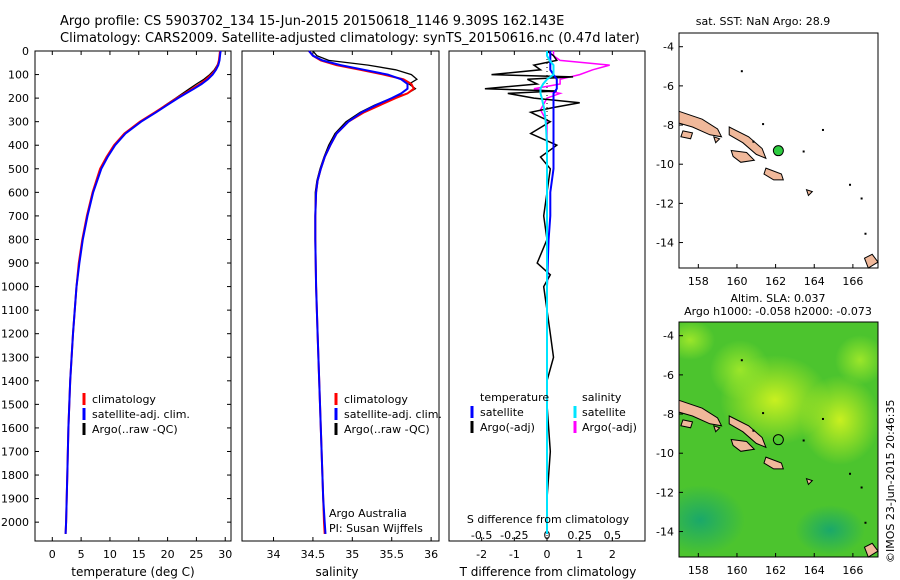 The width and height of the screenshot is (900, 580). Describe the element at coordinates (274, 554) in the screenshot. I see `x-tick-label: 34` at that location.